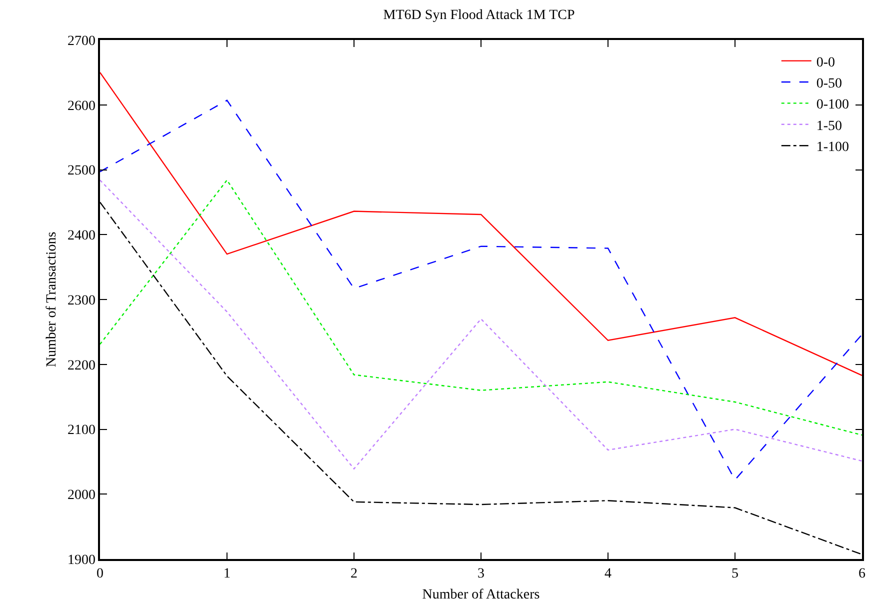 This screenshot has height=614, width=871. Describe the element at coordinates (354, 574) in the screenshot. I see `x-tick-label: 2` at that location.